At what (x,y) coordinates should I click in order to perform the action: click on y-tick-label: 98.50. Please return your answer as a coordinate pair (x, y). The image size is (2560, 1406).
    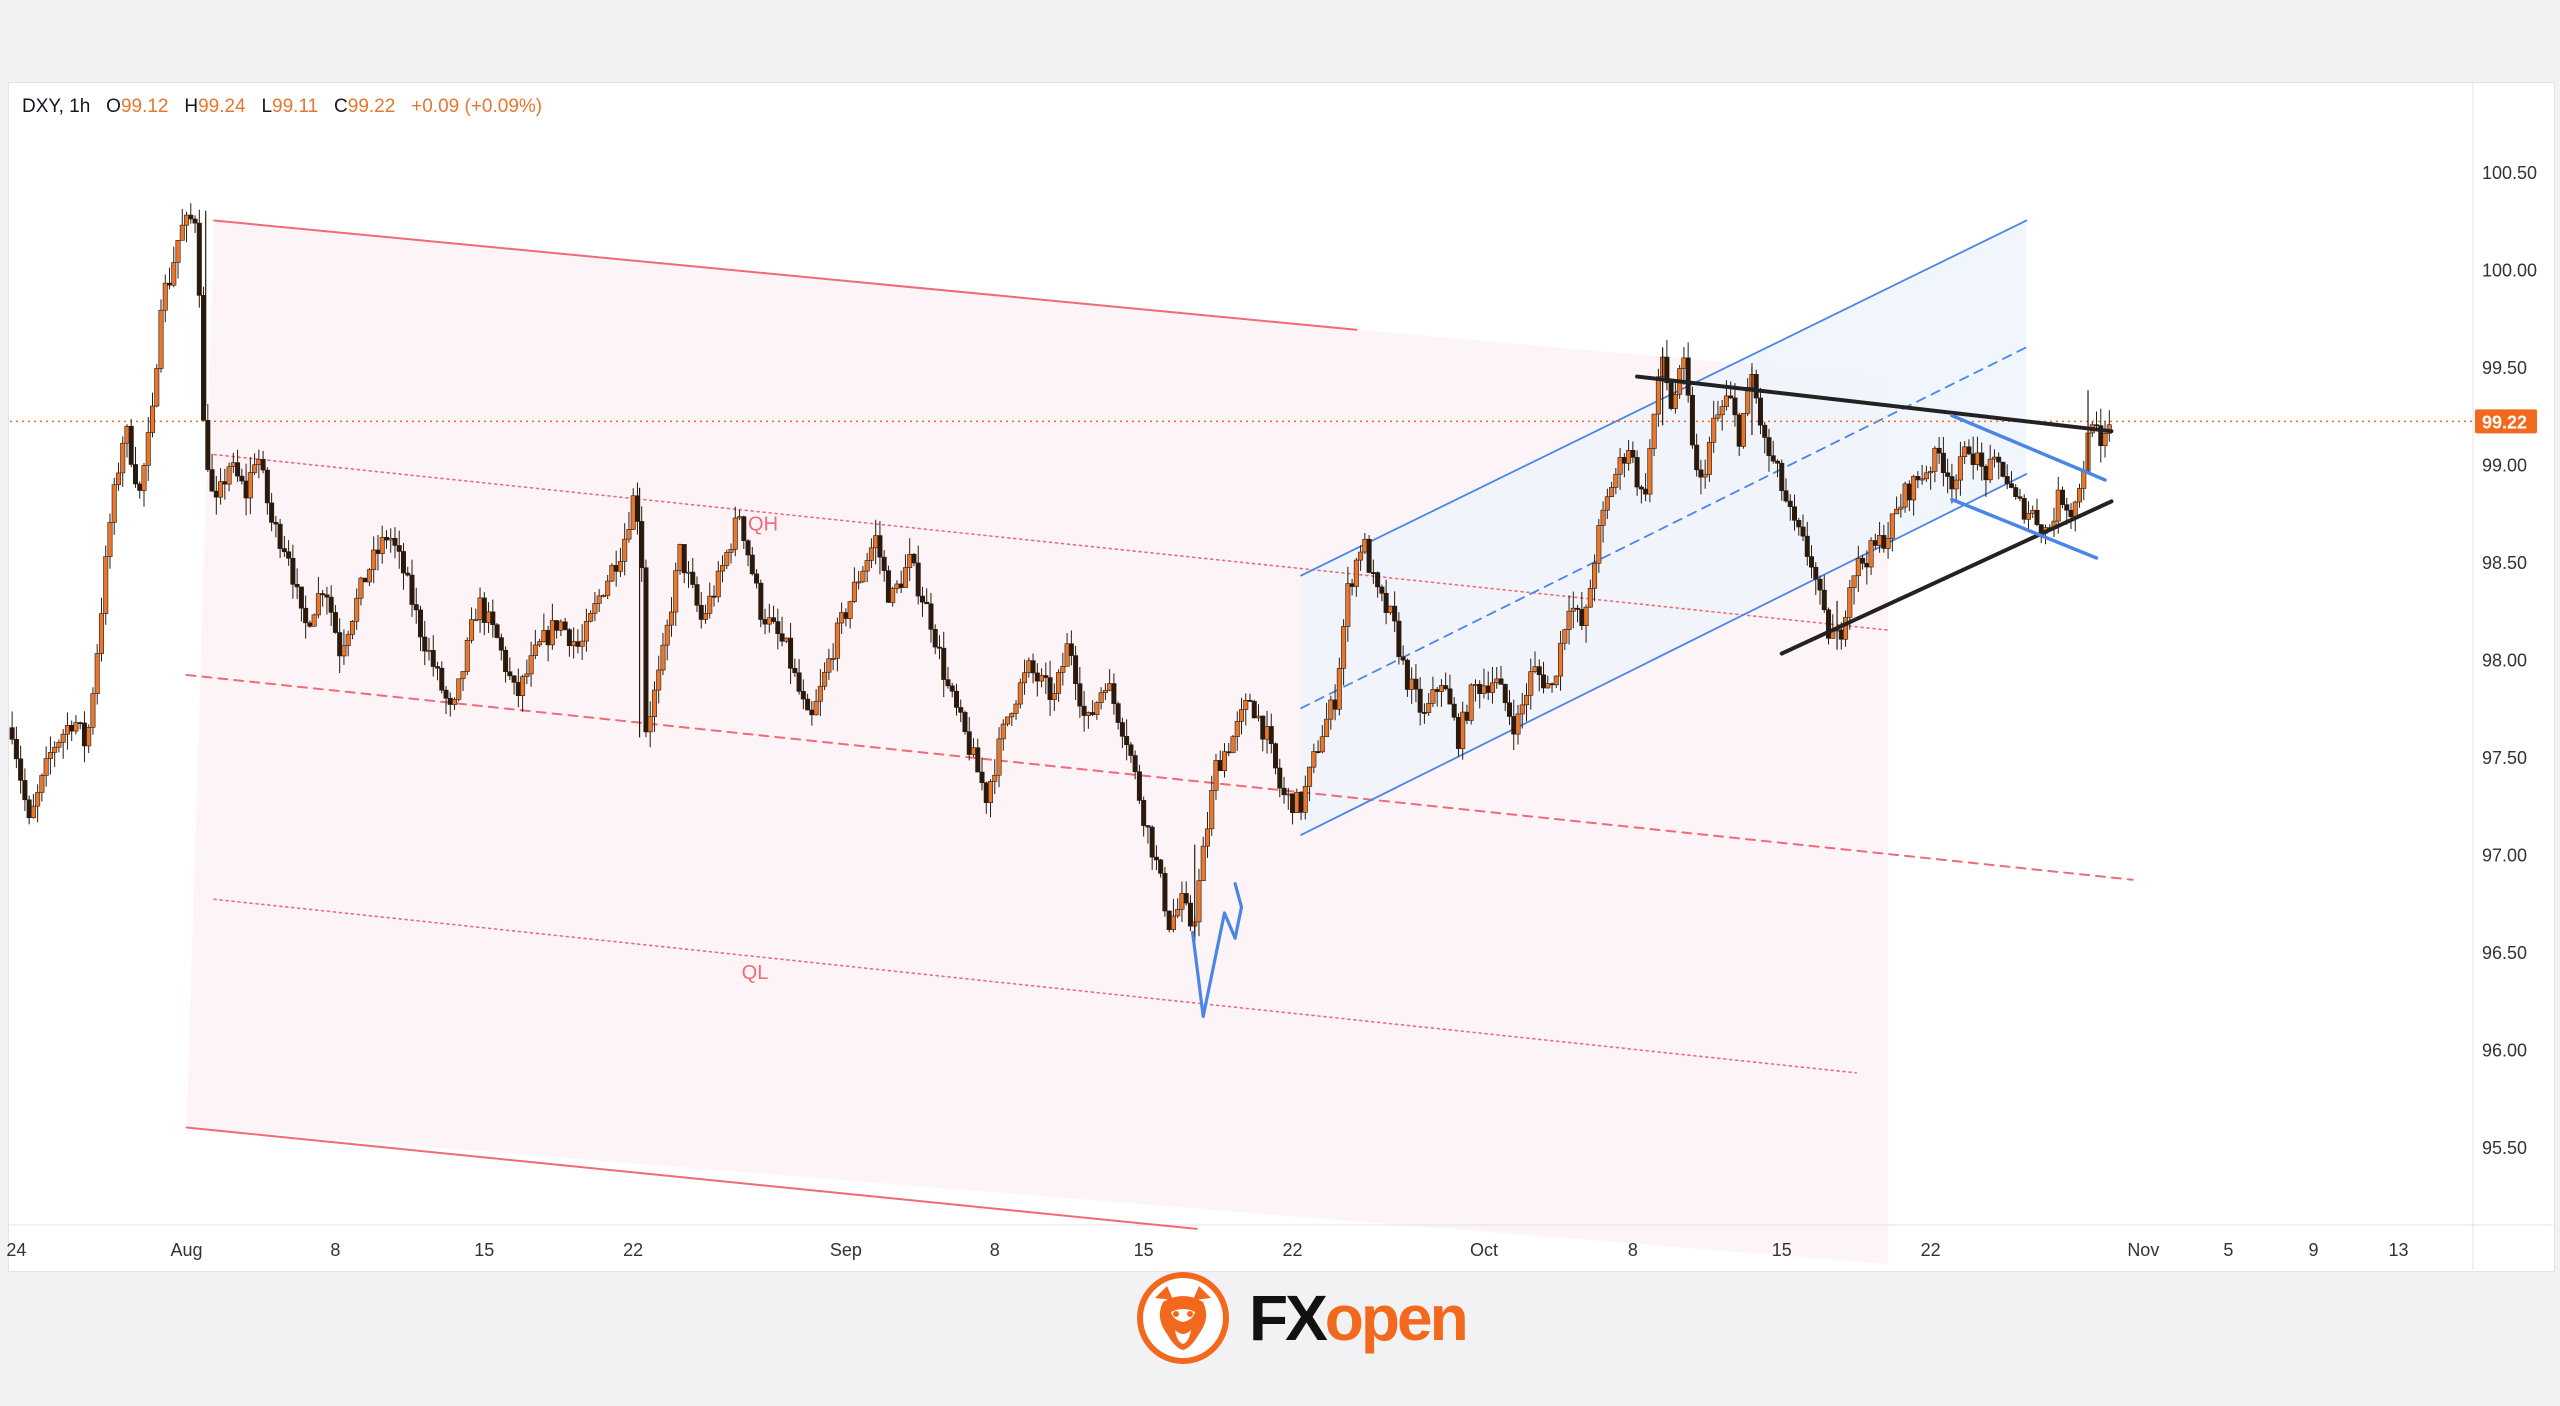
    Looking at the image, I should click on (2504, 563).